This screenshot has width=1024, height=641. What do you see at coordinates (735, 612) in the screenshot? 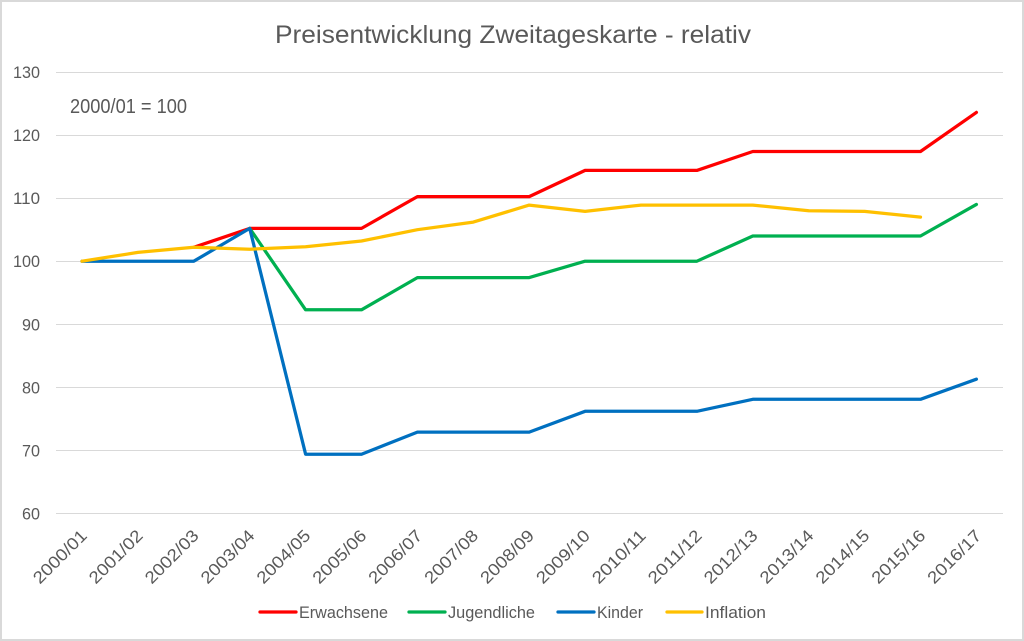
I see `svg-text: Inflation` at bounding box center [735, 612].